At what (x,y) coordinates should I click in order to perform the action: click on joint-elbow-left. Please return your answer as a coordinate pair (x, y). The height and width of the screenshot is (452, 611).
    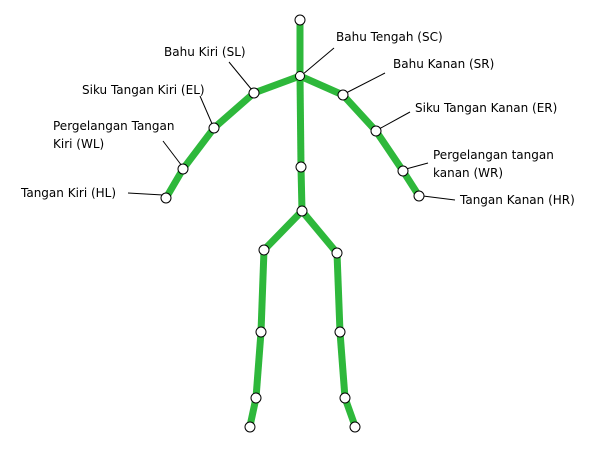
    Looking at the image, I should click on (214, 128).